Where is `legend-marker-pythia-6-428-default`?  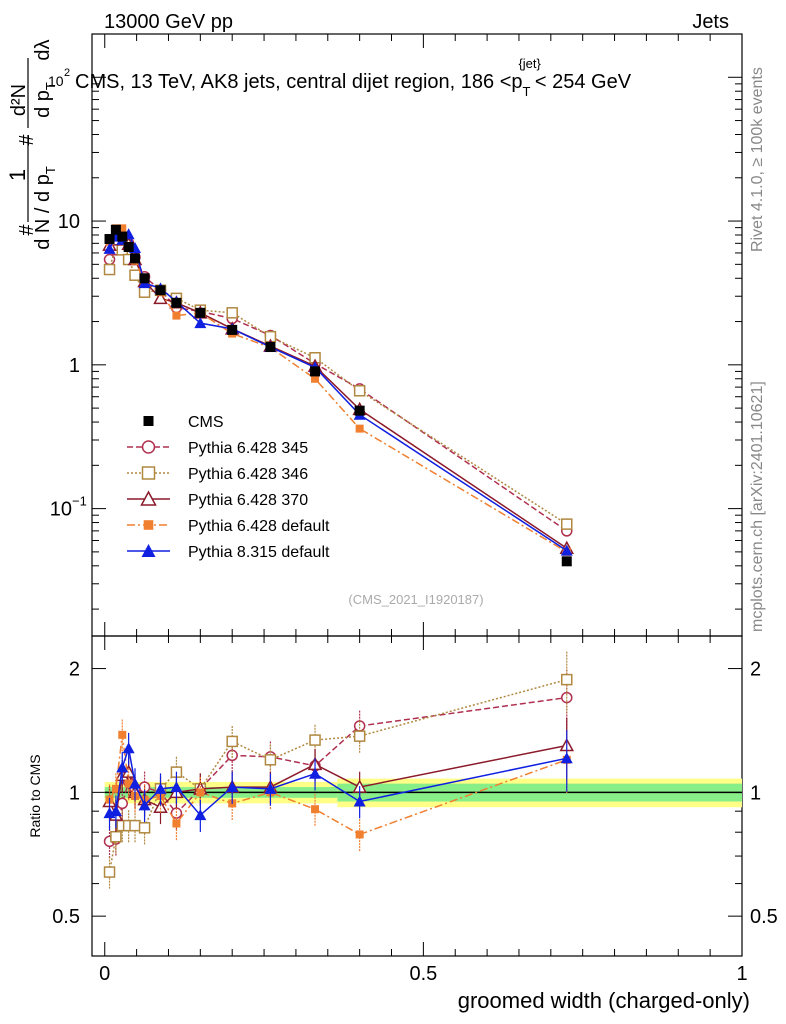 legend-marker-pythia-6-428-default is located at coordinates (148, 525).